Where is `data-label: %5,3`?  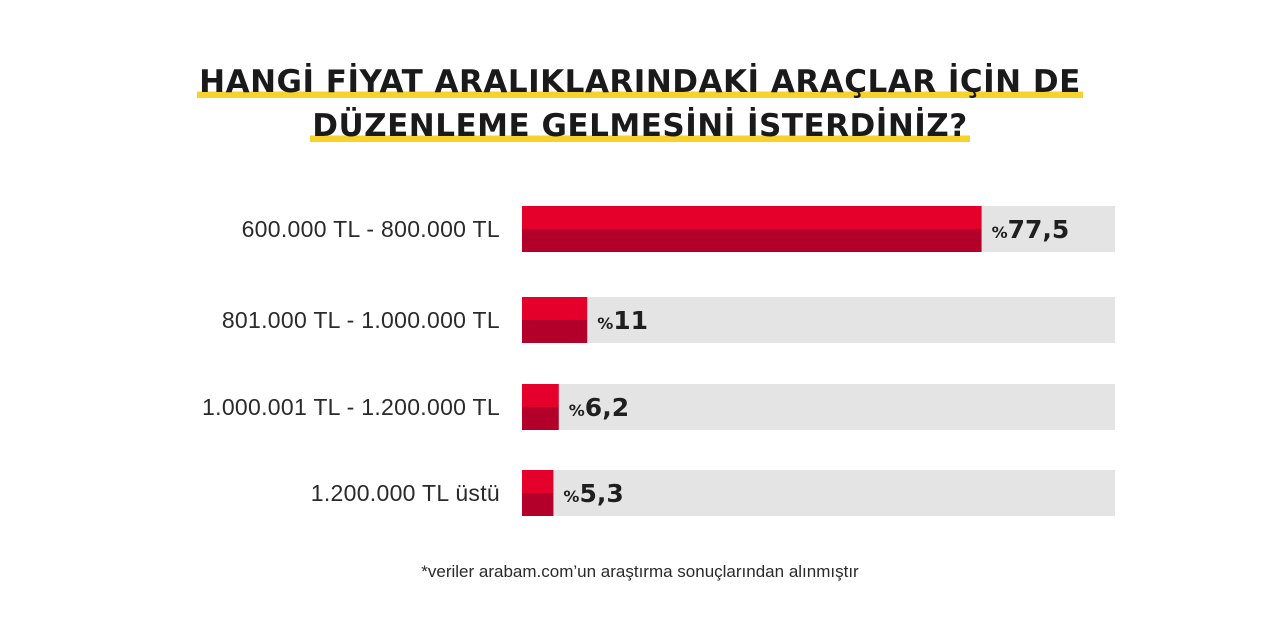 data-label: %5,3 is located at coordinates (593, 493).